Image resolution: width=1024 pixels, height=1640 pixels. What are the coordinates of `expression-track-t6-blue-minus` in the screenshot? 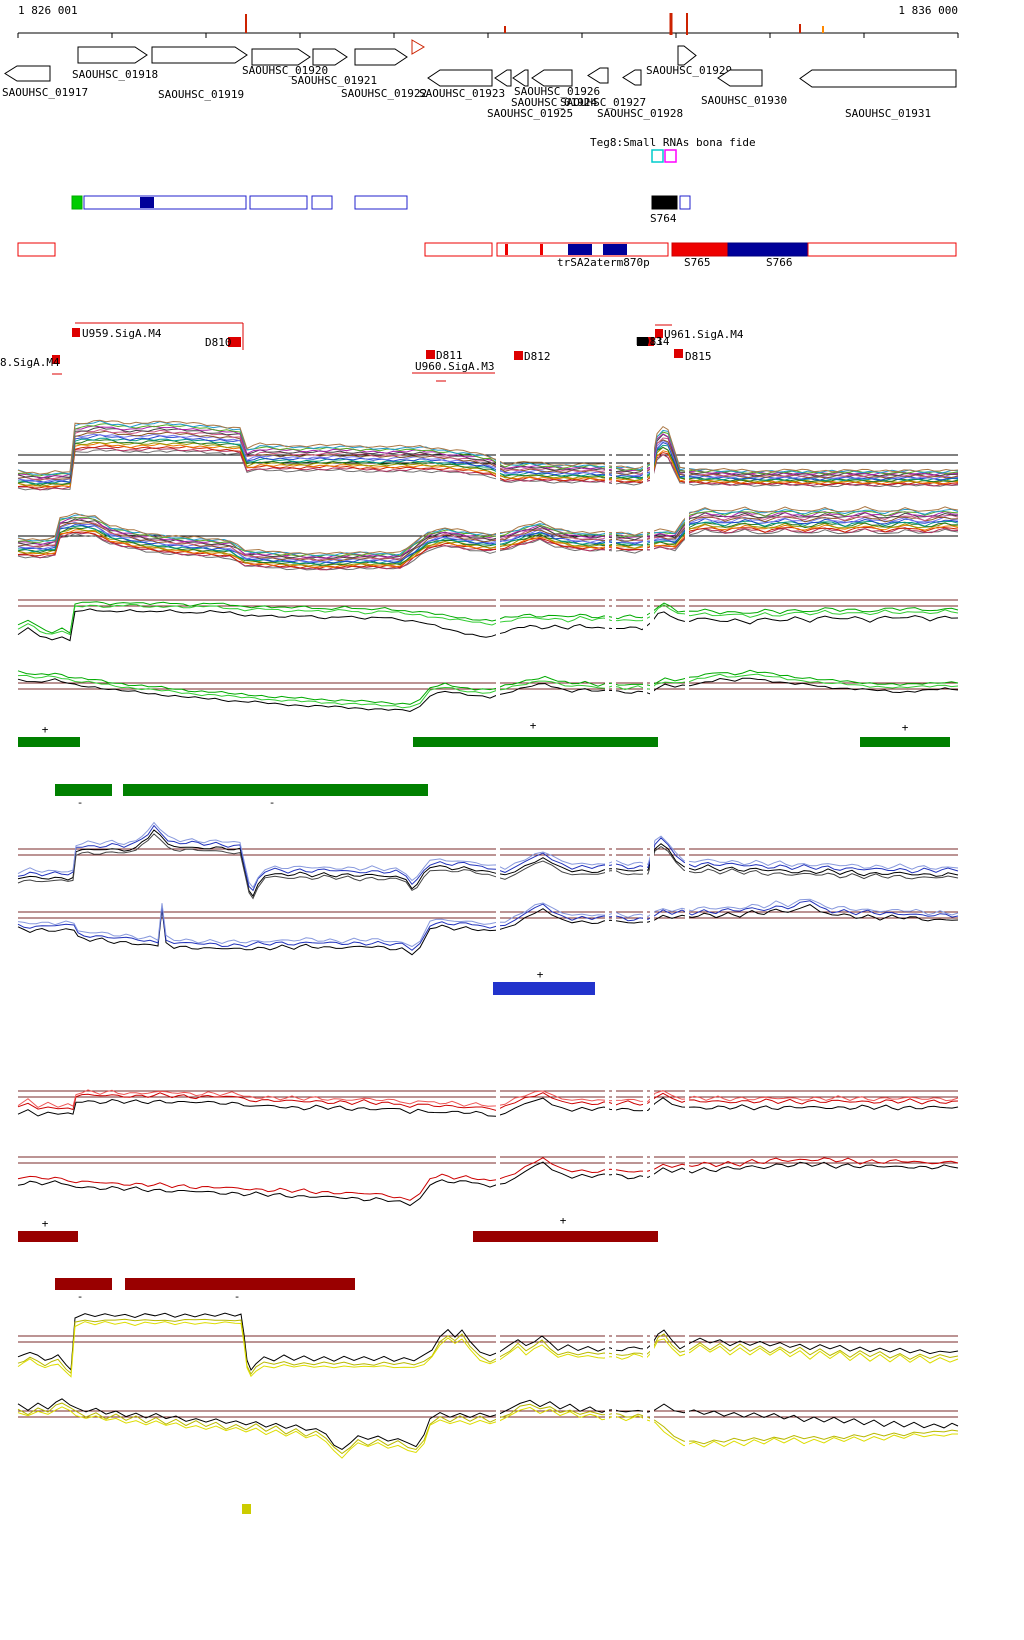 It's located at (488, 931).